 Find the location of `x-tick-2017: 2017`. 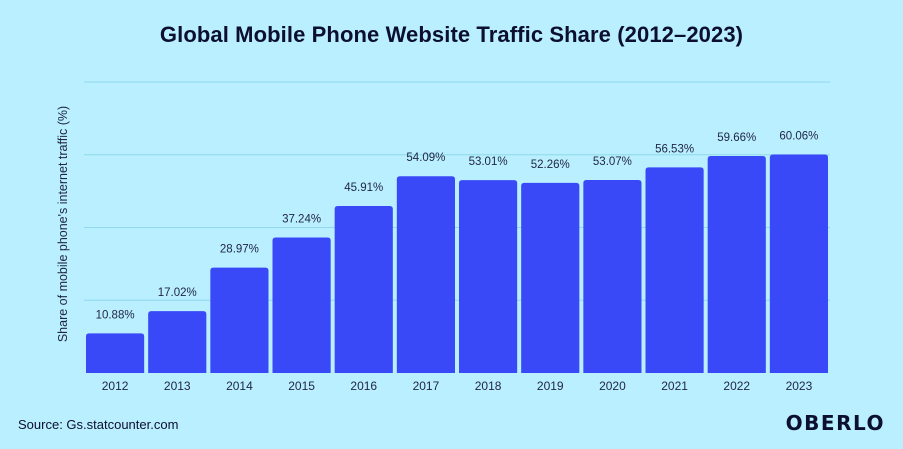

x-tick-2017: 2017 is located at coordinates (426, 386).